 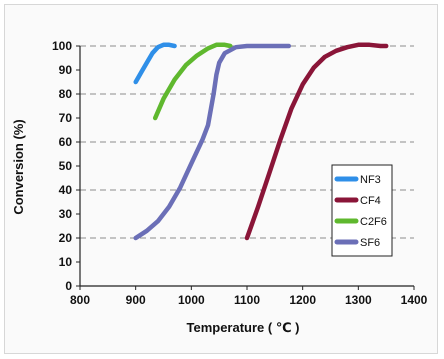 I want to click on y-tick-label: 30, so click(x=66, y=214).